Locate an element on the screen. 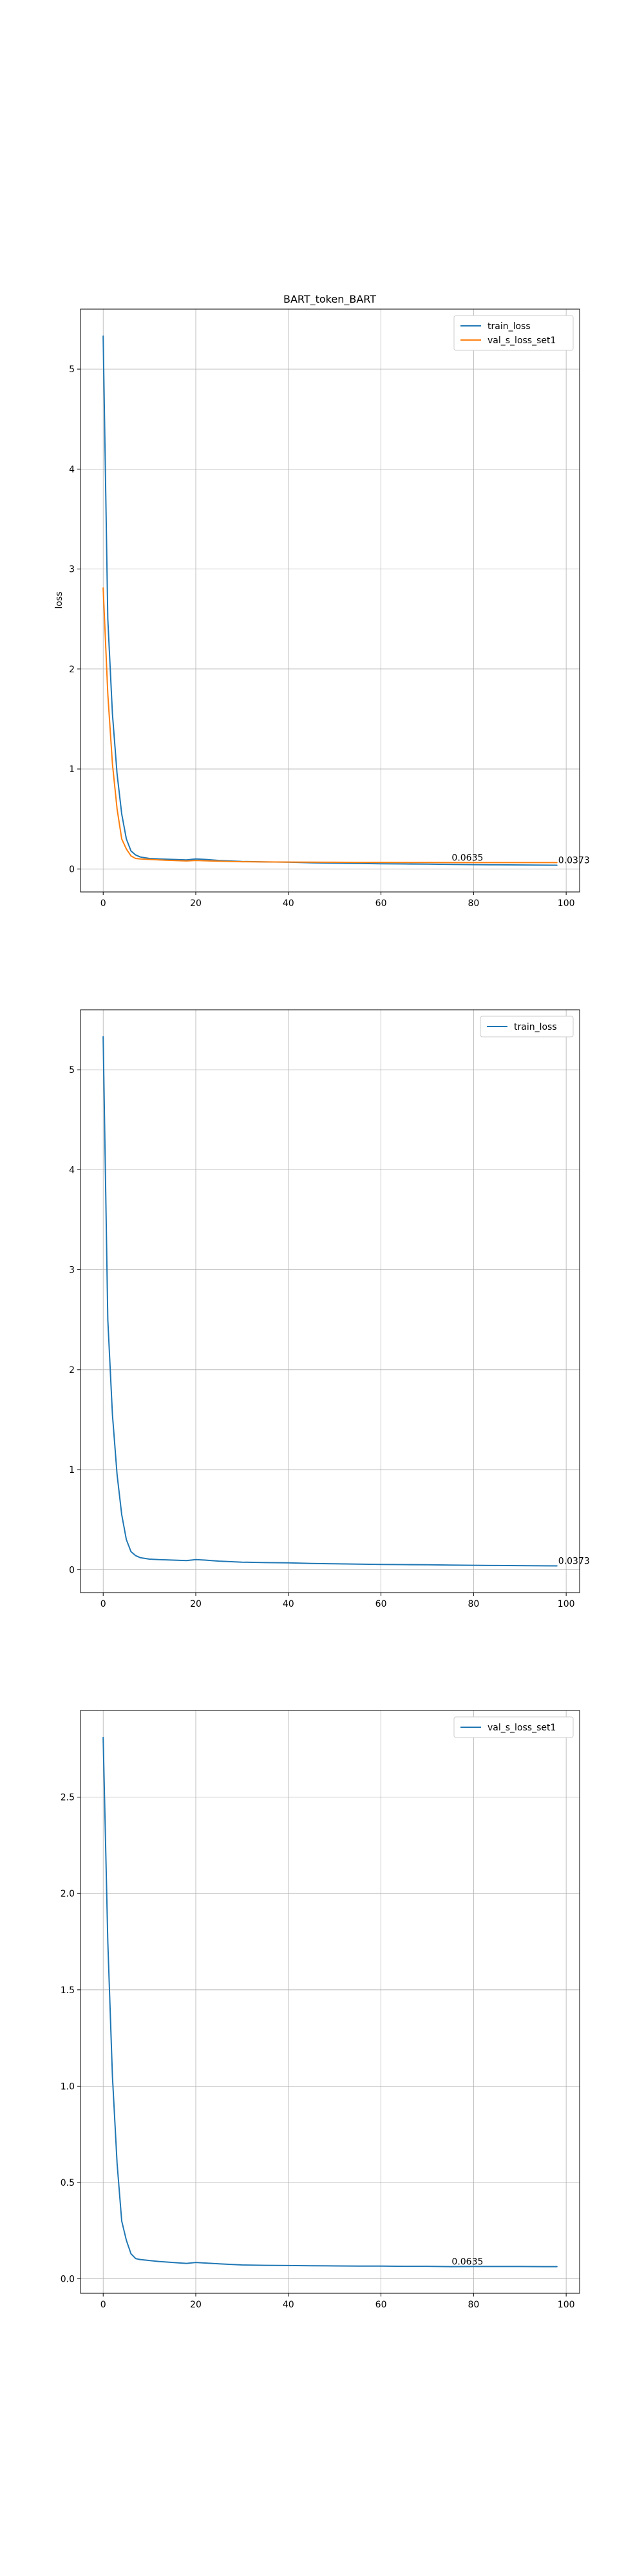 This screenshot has width=644, height=2576. legend: val_s_loss_set1 is located at coordinates (513, 1727).